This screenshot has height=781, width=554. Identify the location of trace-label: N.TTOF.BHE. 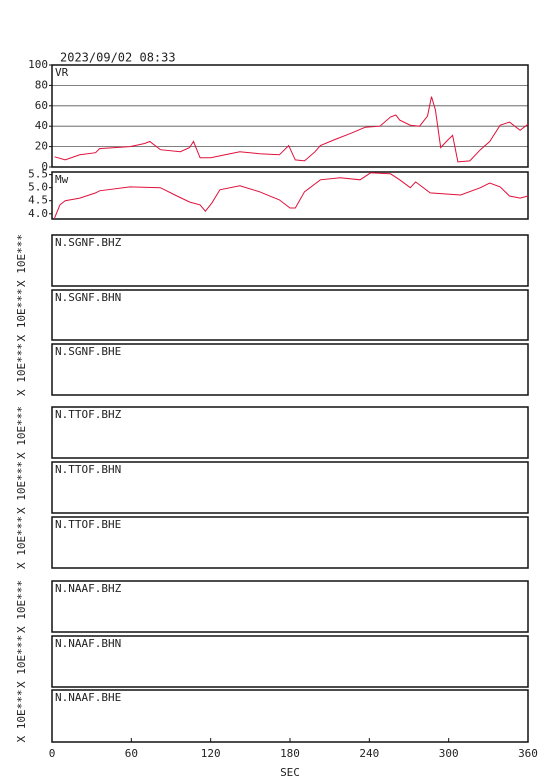
(88, 524).